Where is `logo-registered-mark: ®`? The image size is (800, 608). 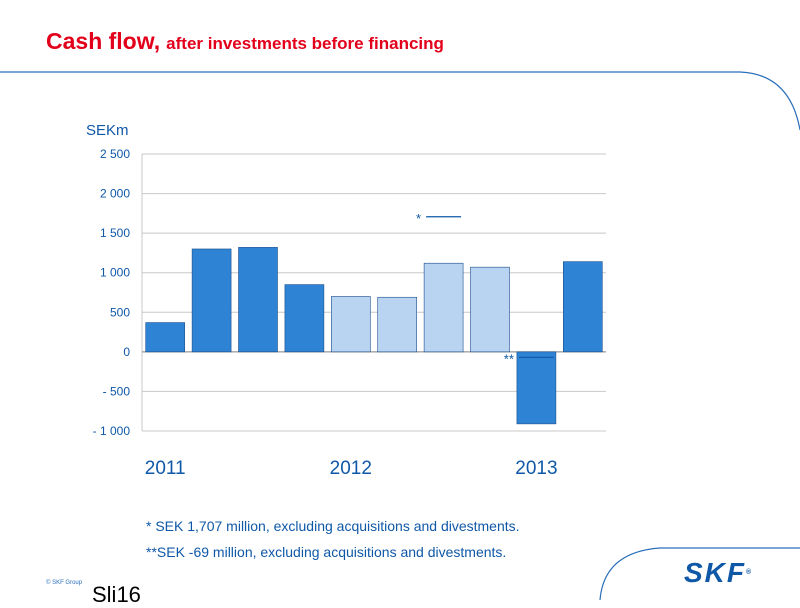 logo-registered-mark: ® is located at coordinates (749, 572).